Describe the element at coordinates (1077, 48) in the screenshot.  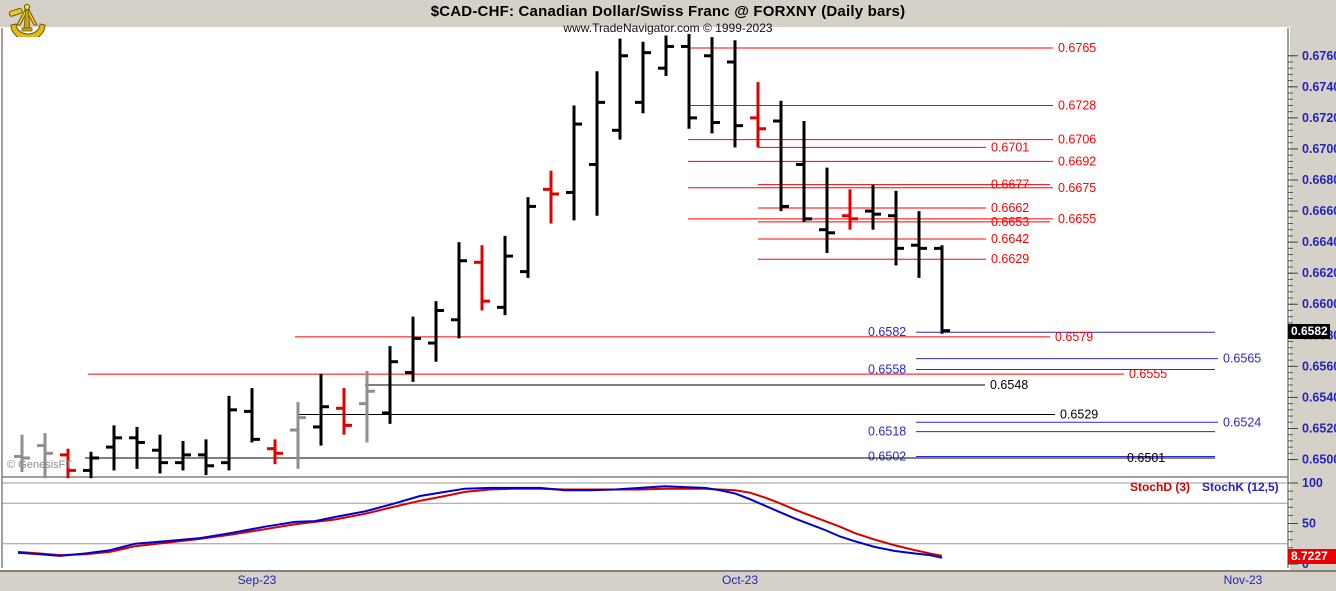
I see `svg-text: 0.6765` at that location.